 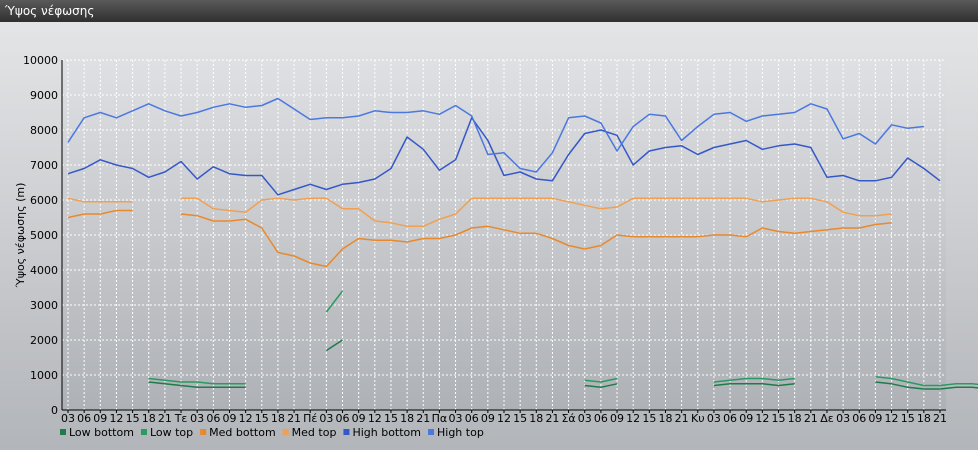 What do you see at coordinates (44, 235) in the screenshot?
I see `y-tick-label: 5000` at bounding box center [44, 235].